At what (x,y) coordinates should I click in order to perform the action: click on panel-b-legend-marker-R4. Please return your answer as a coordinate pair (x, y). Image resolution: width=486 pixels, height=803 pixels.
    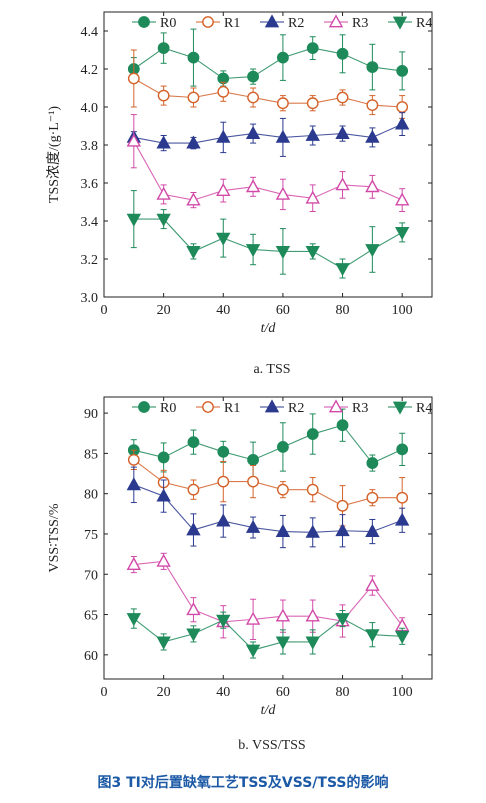
    Looking at the image, I should click on (400, 408).